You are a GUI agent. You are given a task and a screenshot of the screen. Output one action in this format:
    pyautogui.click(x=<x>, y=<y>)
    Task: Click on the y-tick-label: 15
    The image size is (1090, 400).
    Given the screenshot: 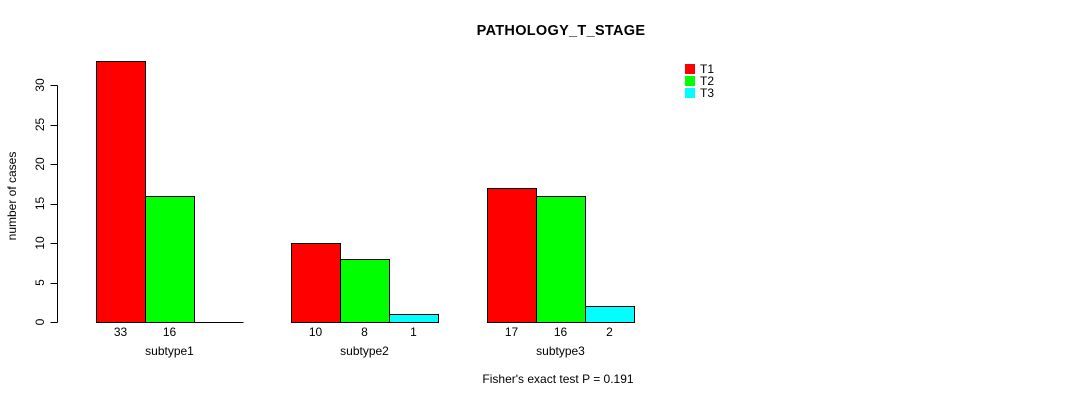 What is the action you would take?
    pyautogui.click(x=40, y=204)
    